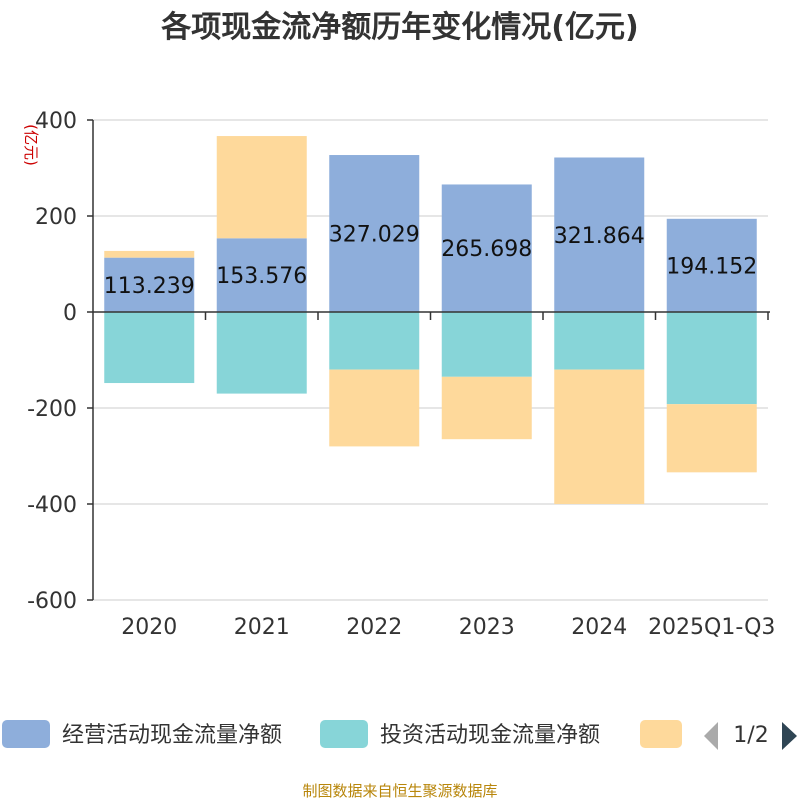  I want to click on legend: 经营活动现金流量净额 投资活动现金流量净额 1/2, so click(399, 735).